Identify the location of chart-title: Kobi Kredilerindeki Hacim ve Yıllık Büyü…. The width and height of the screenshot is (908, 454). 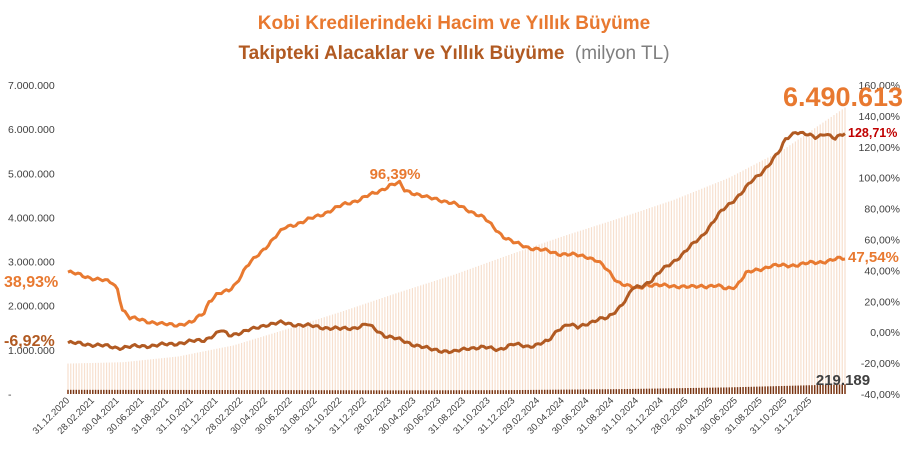
(454, 23).